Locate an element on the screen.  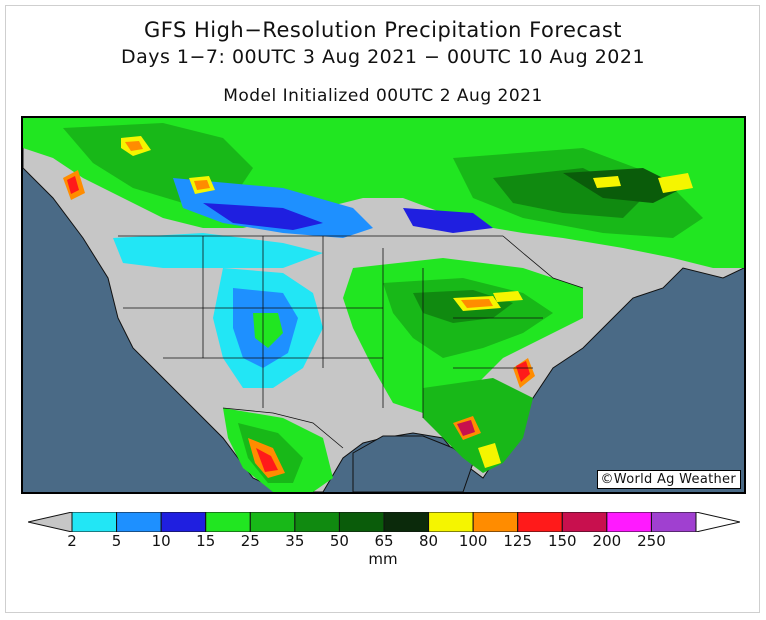
scale-tick-label: 65 is located at coordinates (384, 541).